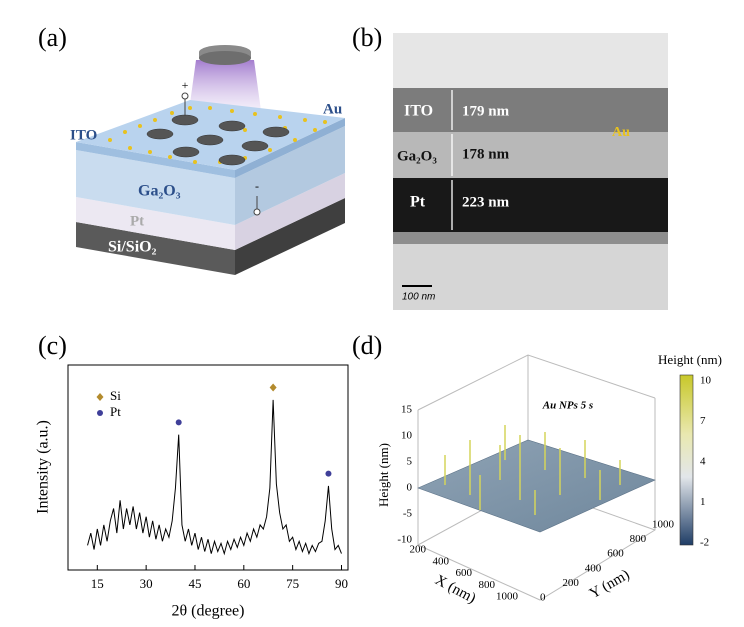  I want to click on y-tick-label: 400, so click(593, 568).